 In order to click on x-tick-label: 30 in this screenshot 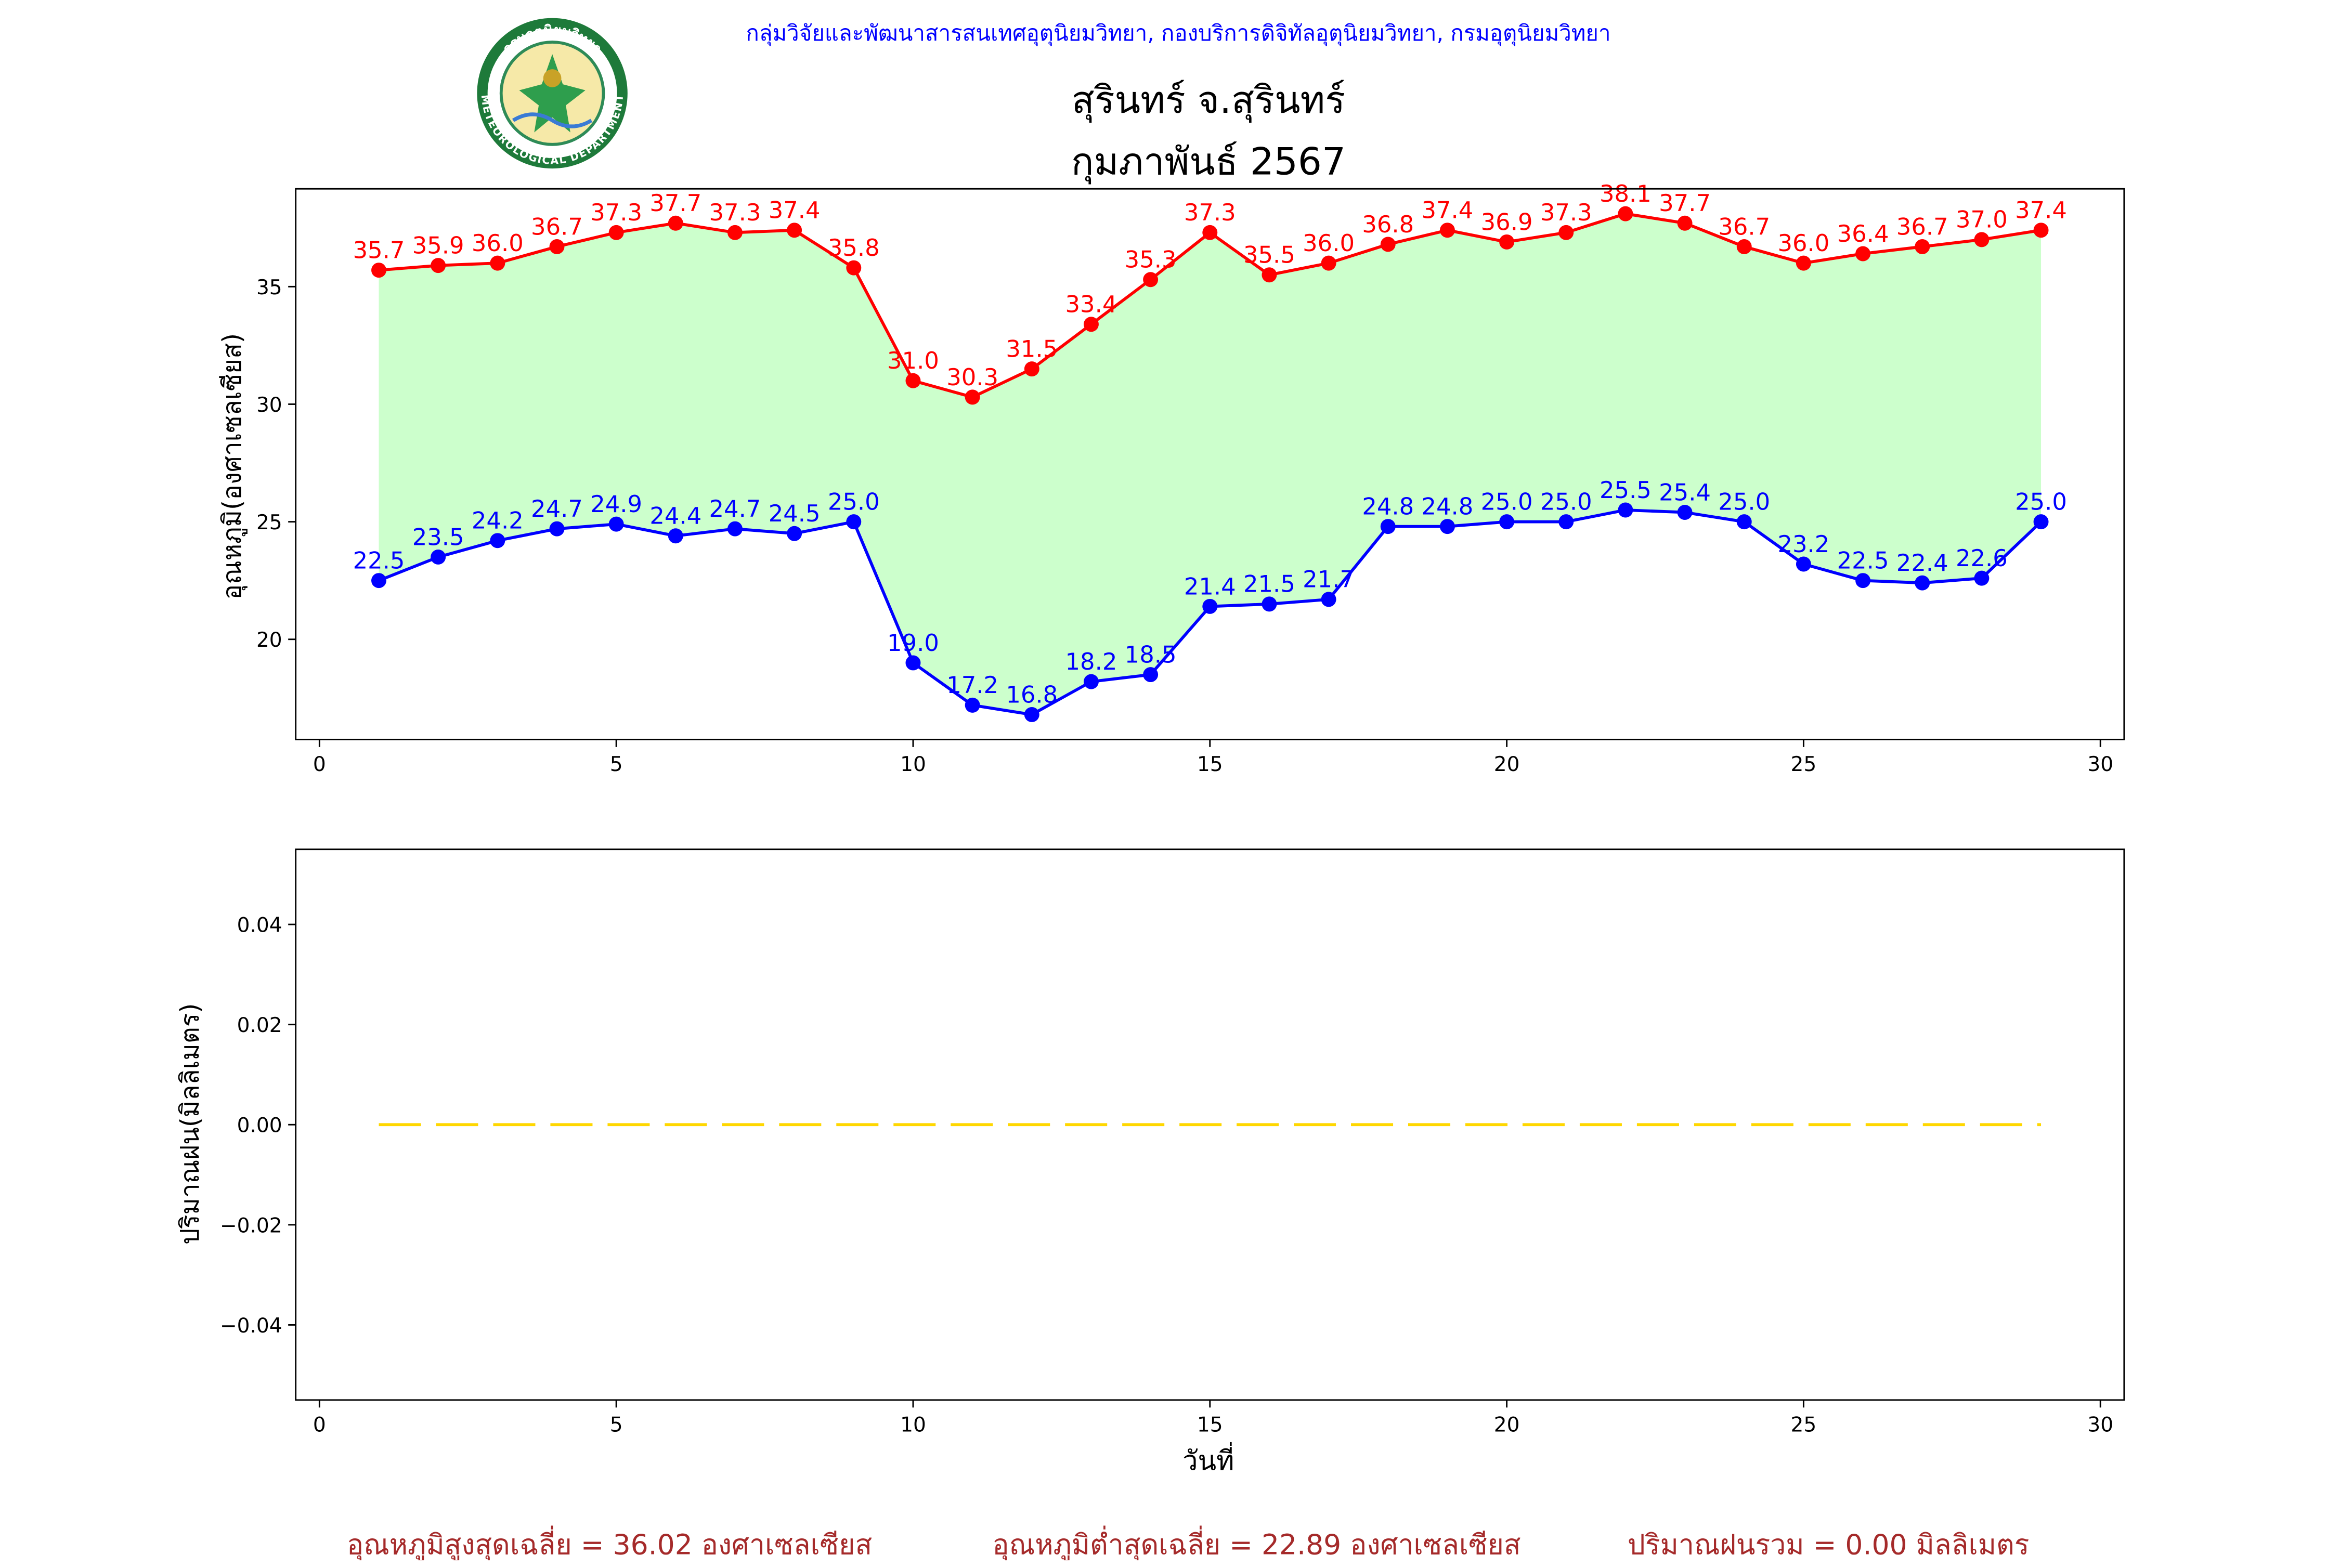, I will do `click(2100, 1425)`.